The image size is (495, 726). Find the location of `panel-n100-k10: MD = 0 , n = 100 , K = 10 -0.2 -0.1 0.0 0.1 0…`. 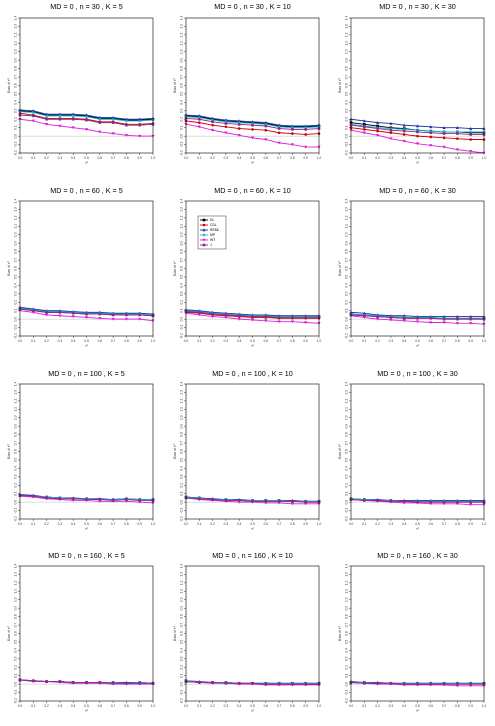

panel-n100-k10: MD = 0 , n = 100 , K = 10 -0.2 -0.1 0.0 0.1 0… is located at coordinates (247, 450).